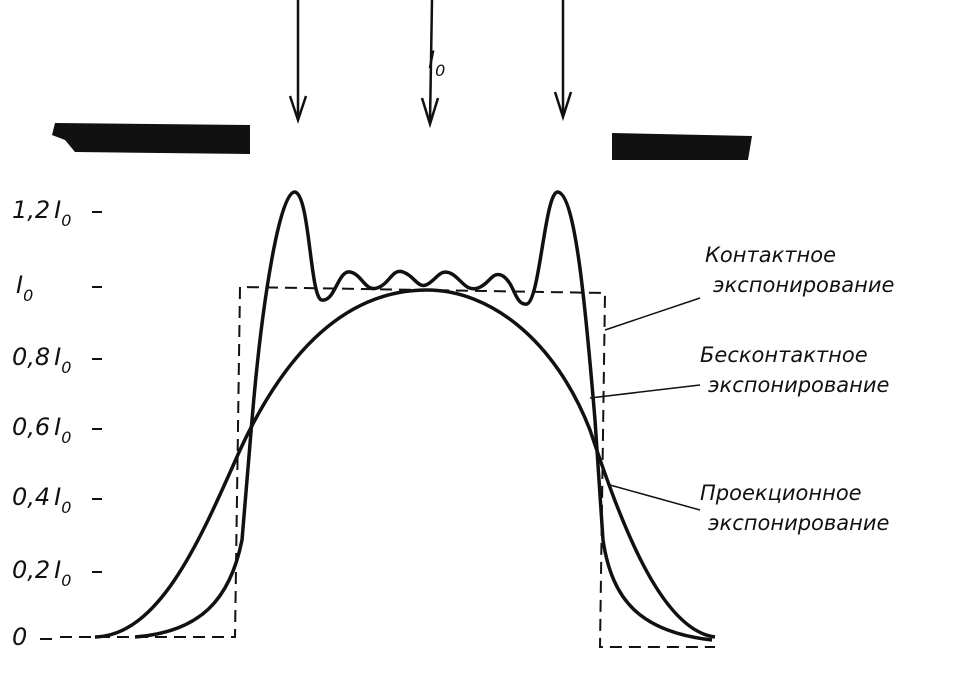  I want to click on coefficient: 0,8, so click(31, 357).